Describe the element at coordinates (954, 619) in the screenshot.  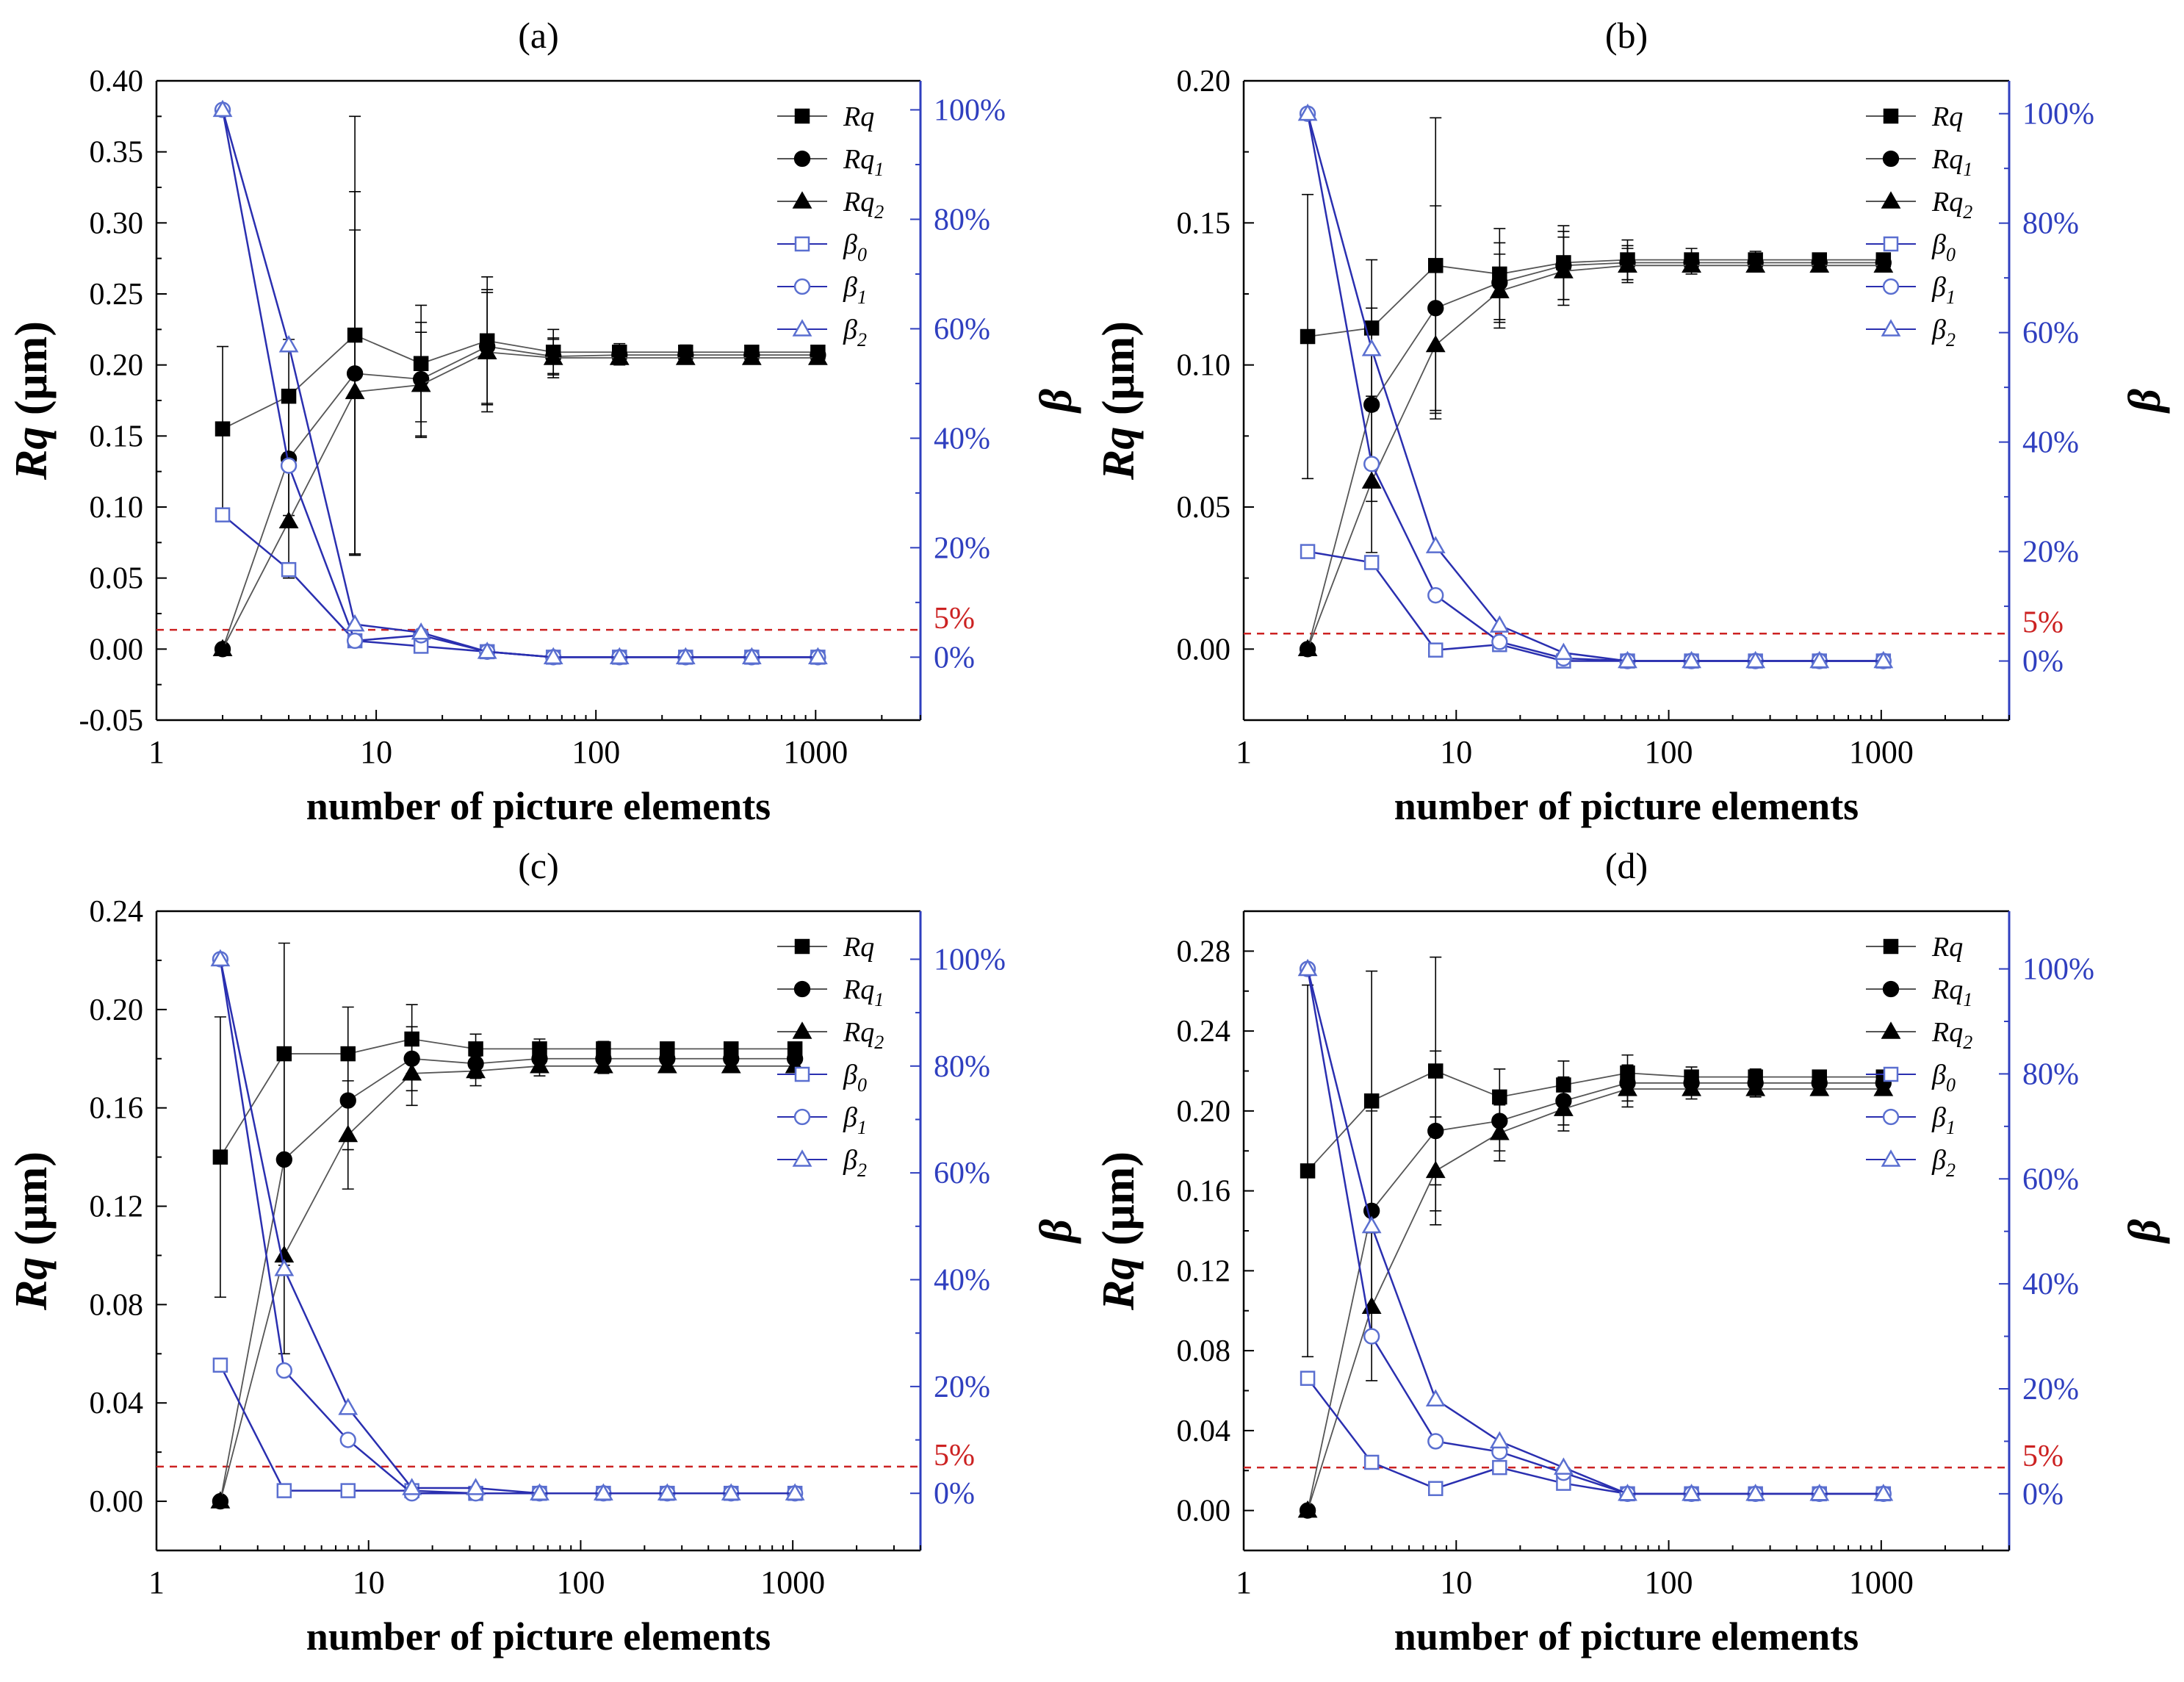
I see `threshold-label: 5%` at that location.